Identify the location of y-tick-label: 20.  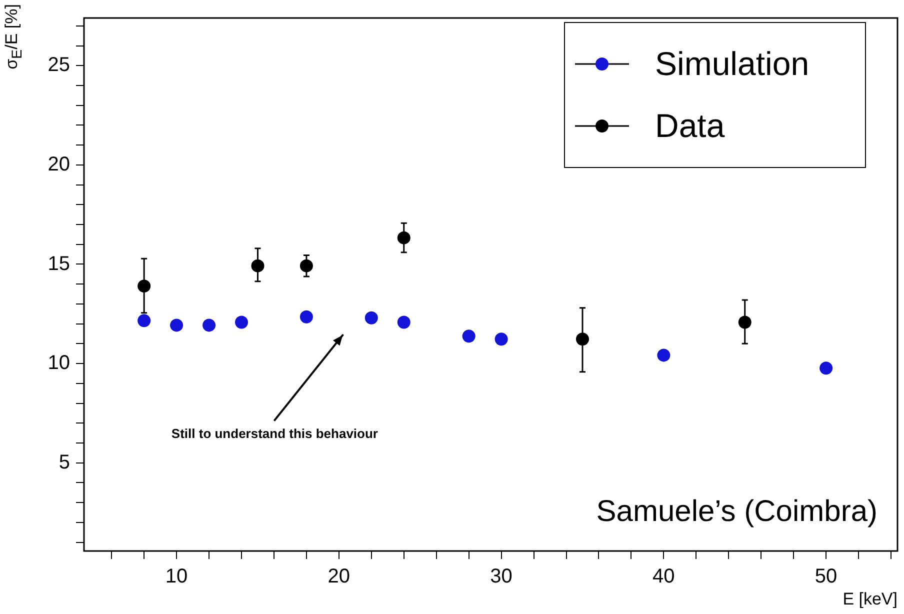
(59, 164).